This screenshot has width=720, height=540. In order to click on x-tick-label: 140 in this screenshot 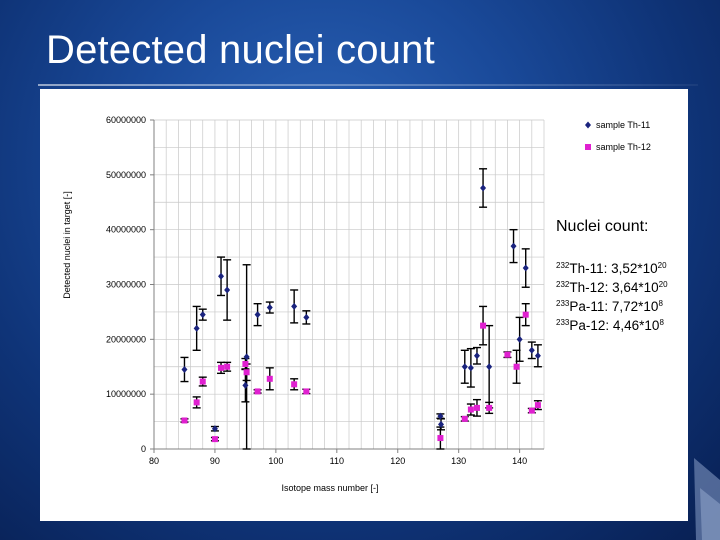, I will do `click(519, 461)`.